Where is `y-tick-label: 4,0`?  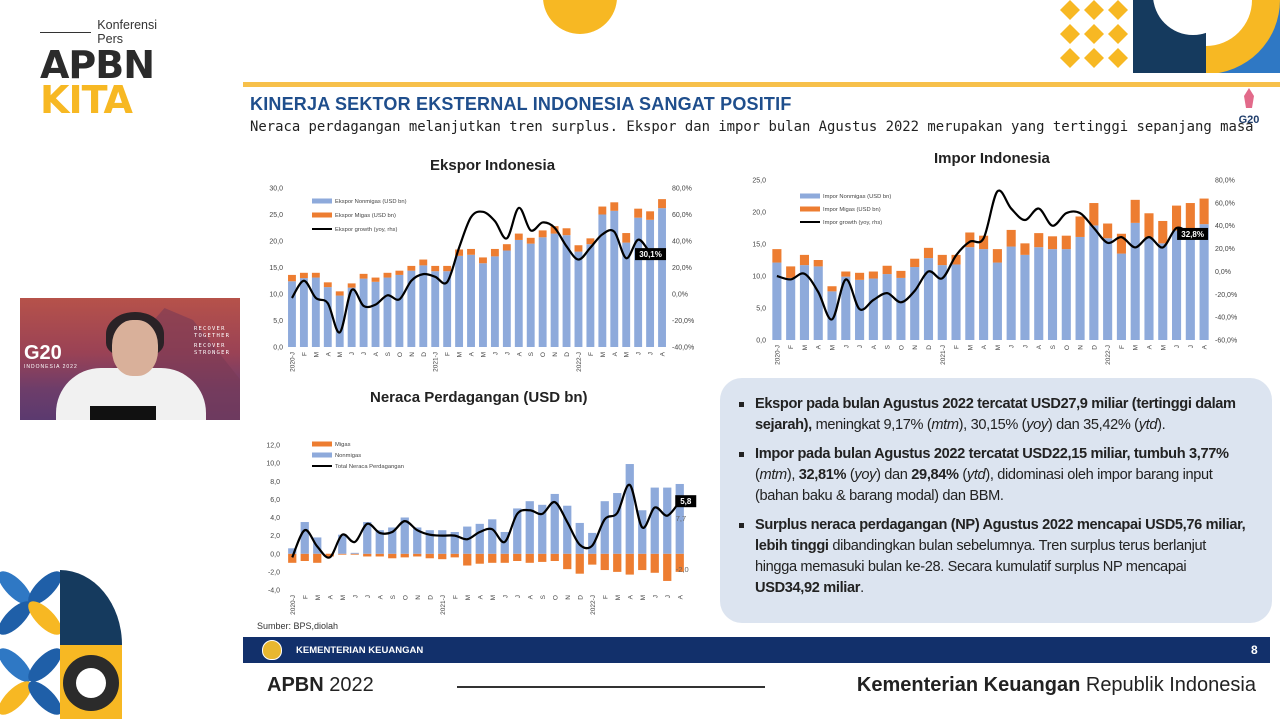 y-tick-label: 4,0 is located at coordinates (275, 518).